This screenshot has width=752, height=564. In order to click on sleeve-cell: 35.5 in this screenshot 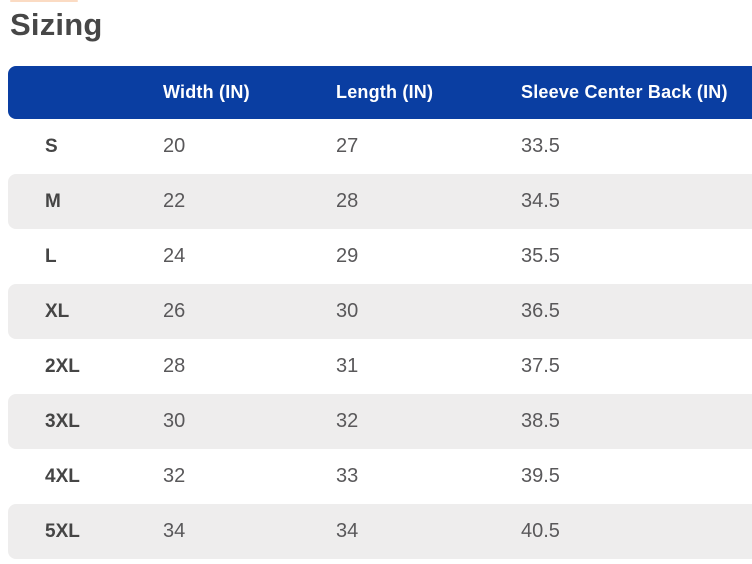, I will do `click(540, 256)`.